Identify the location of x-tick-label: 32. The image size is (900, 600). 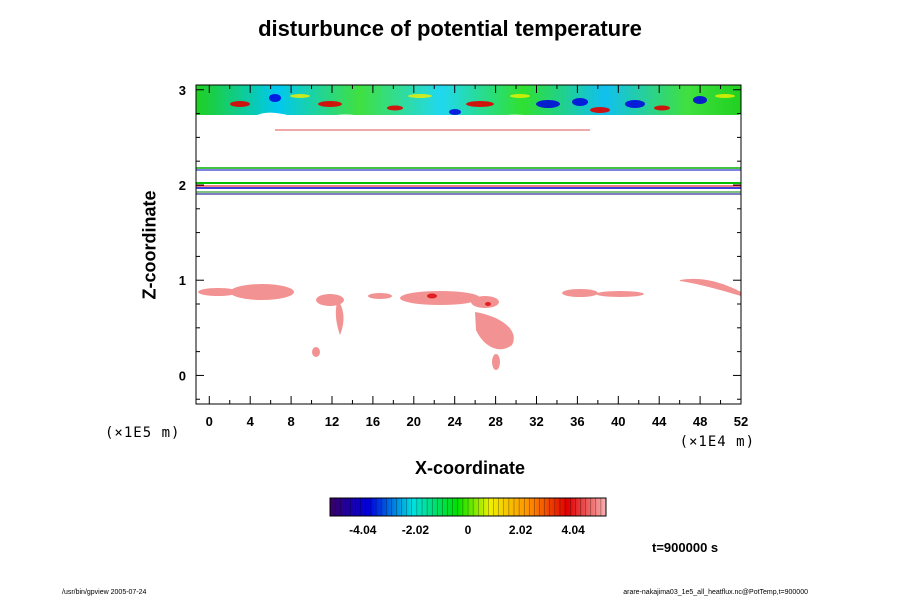
(536, 421).